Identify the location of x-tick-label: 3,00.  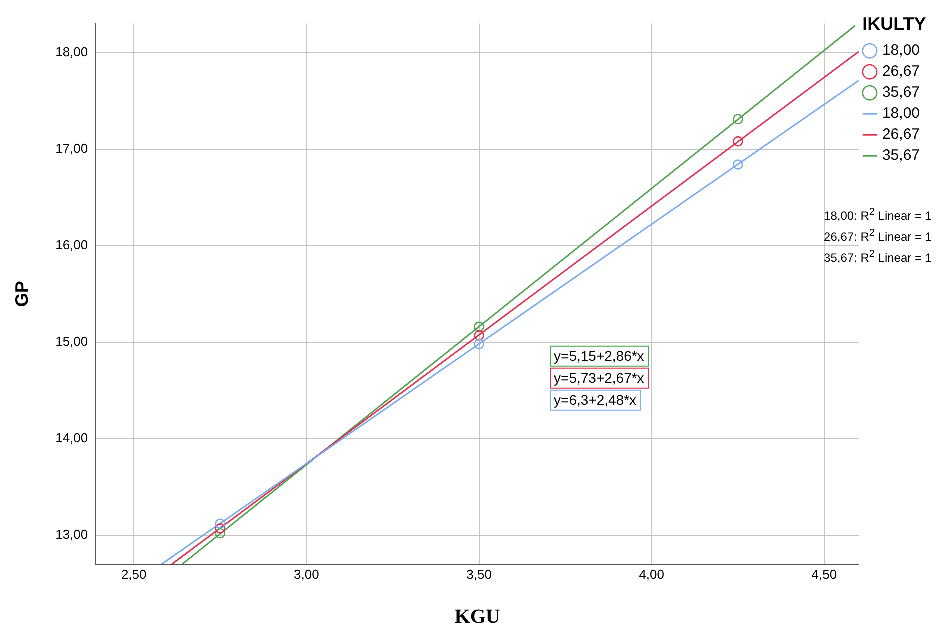
(307, 574).